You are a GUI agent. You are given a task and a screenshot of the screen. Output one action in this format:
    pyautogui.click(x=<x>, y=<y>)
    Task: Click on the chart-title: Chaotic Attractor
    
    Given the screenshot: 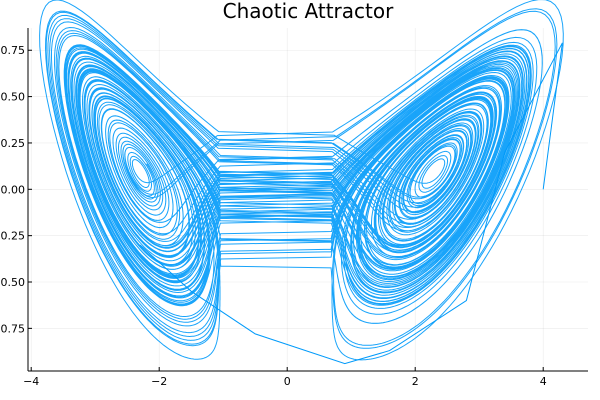 What is the action you would take?
    pyautogui.click(x=308, y=11)
    